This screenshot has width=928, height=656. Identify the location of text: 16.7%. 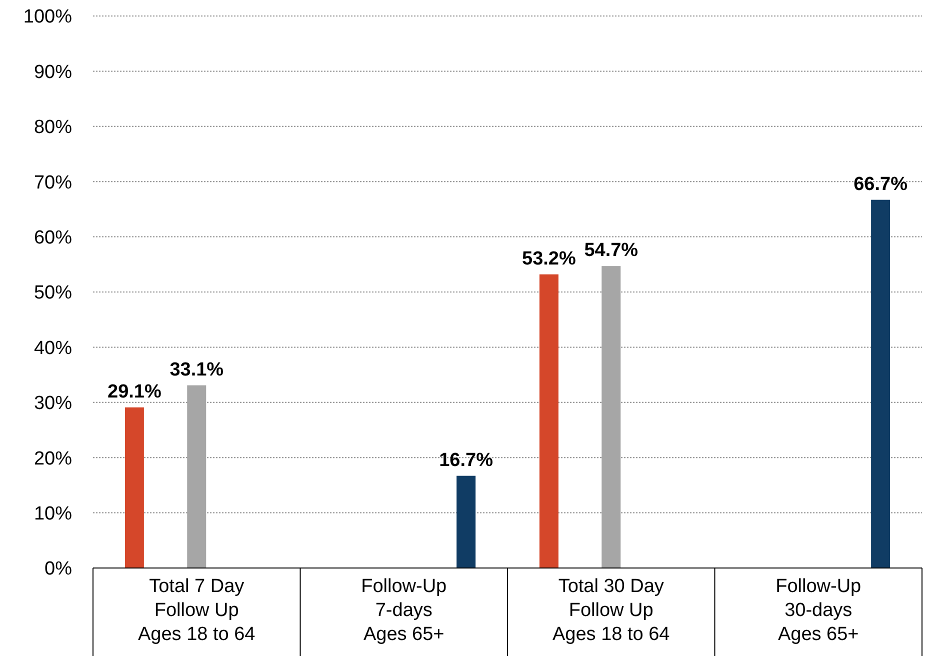
(466, 460).